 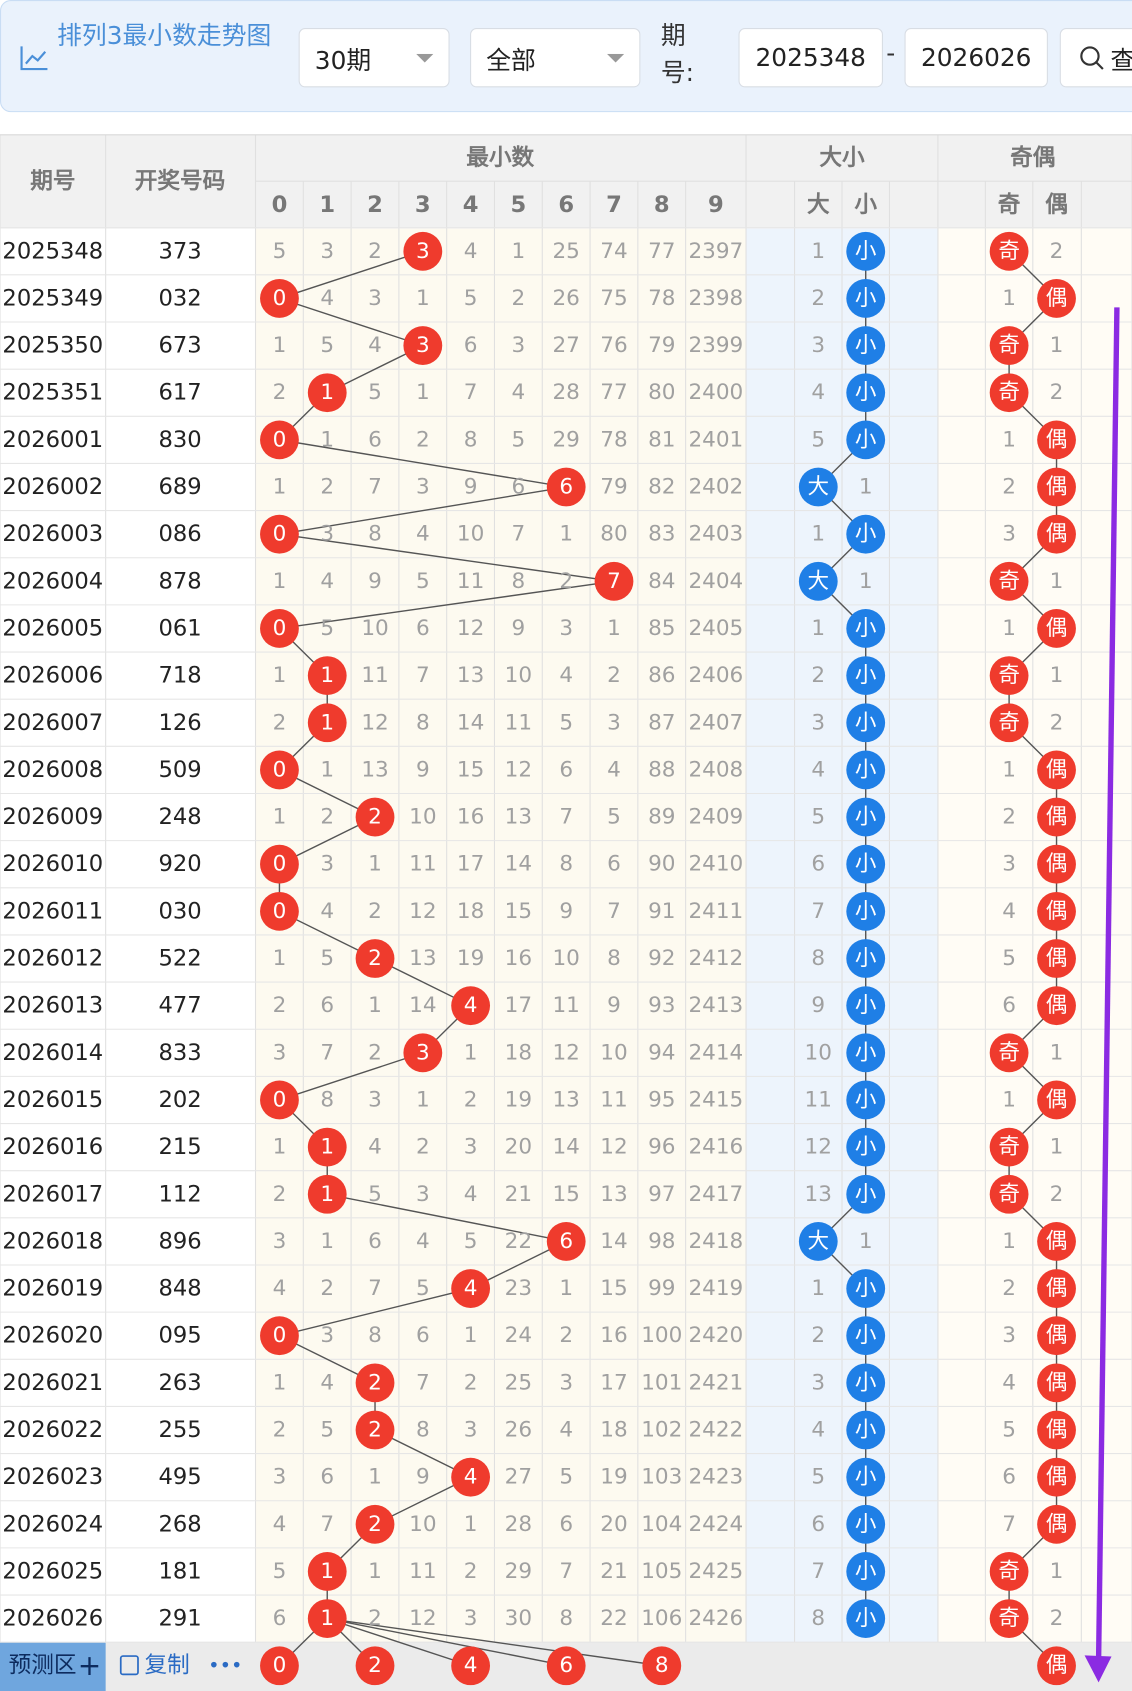 I want to click on period-select: 30期, so click(x=374, y=58).